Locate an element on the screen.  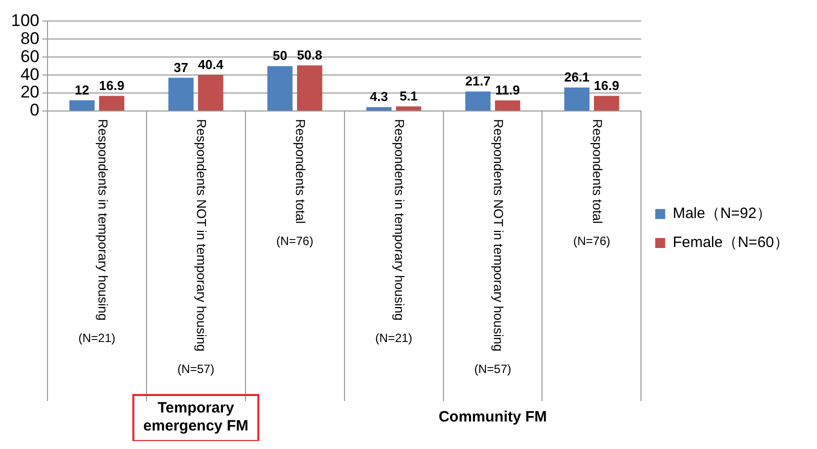
data-label: 37 is located at coordinates (181, 67).